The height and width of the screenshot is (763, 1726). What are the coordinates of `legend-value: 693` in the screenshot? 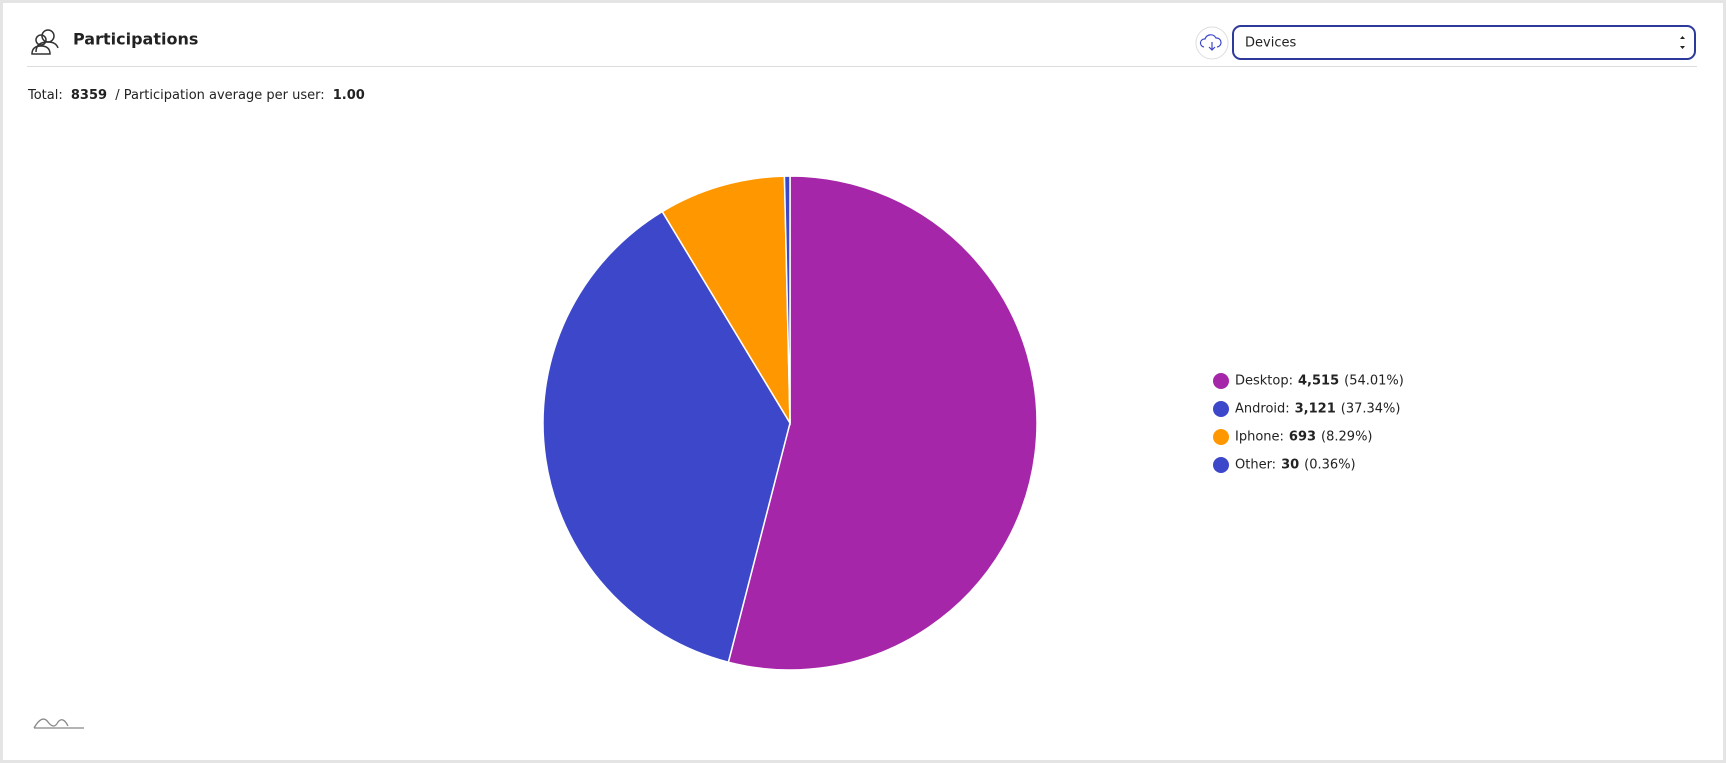 It's located at (1302, 437).